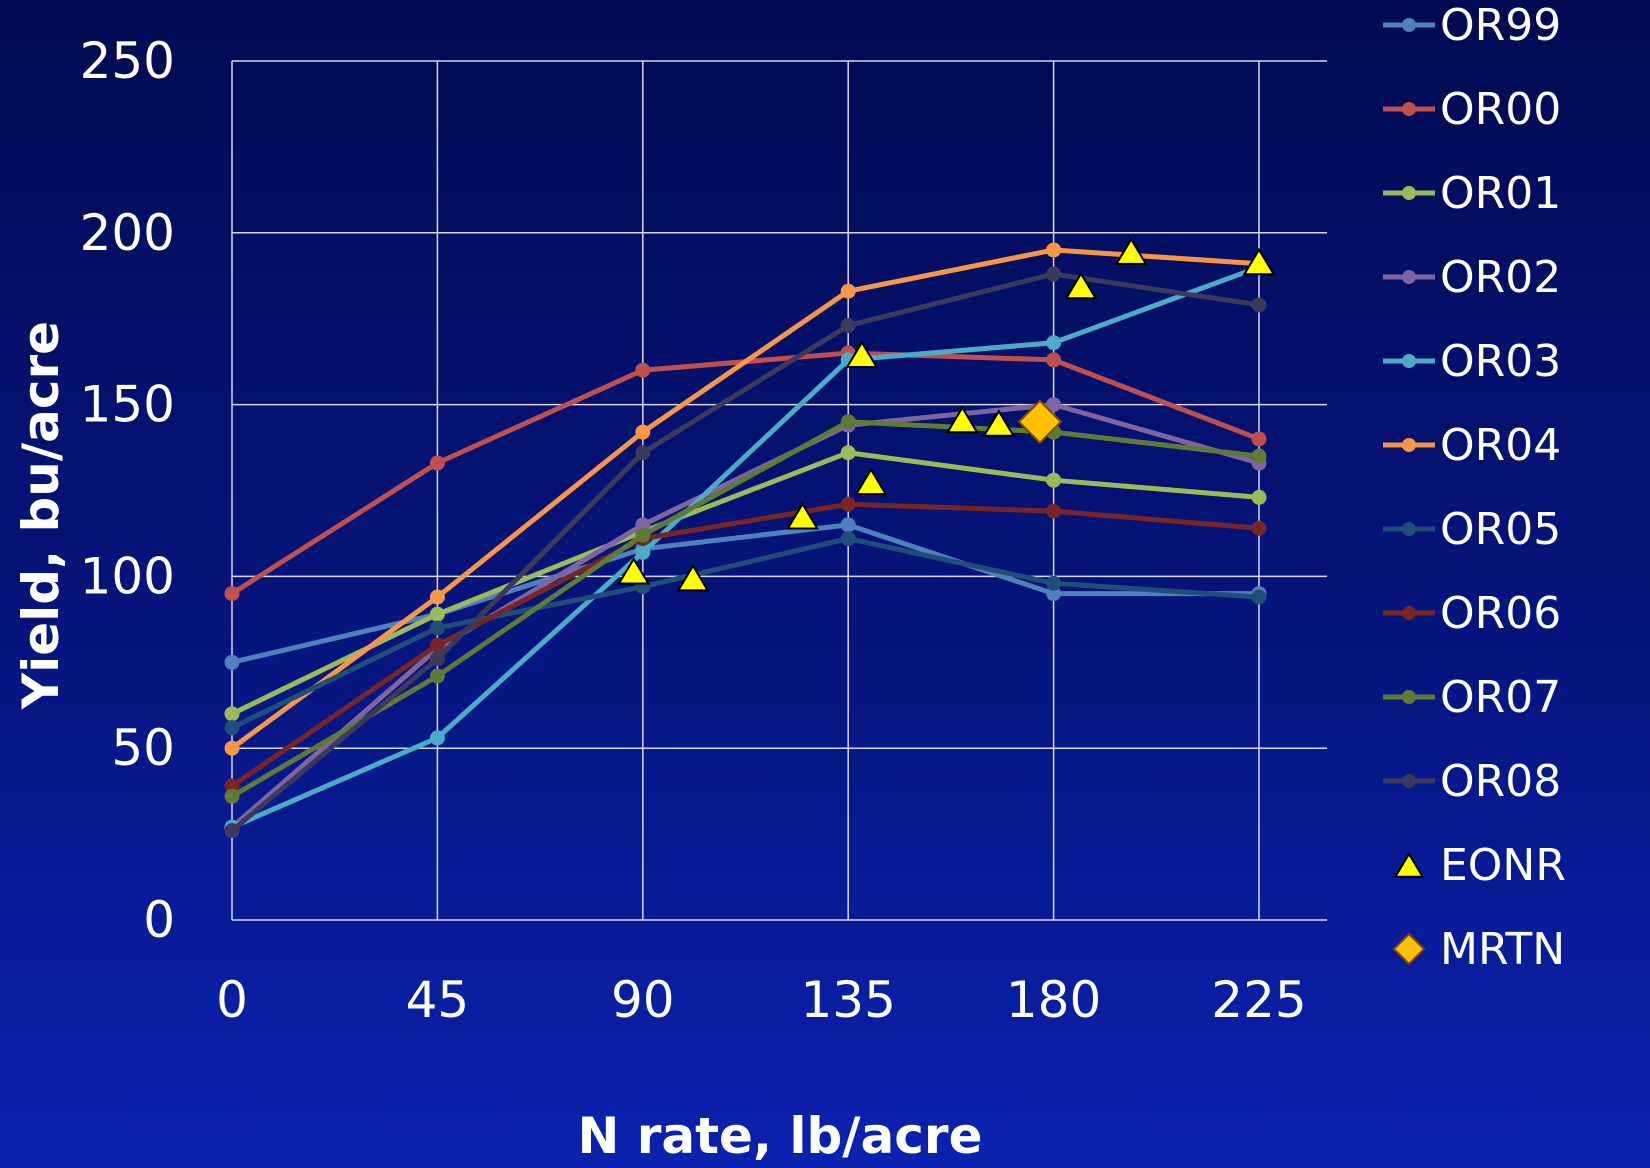 The height and width of the screenshot is (1168, 1650). I want to click on series-or99, so click(745, 593).